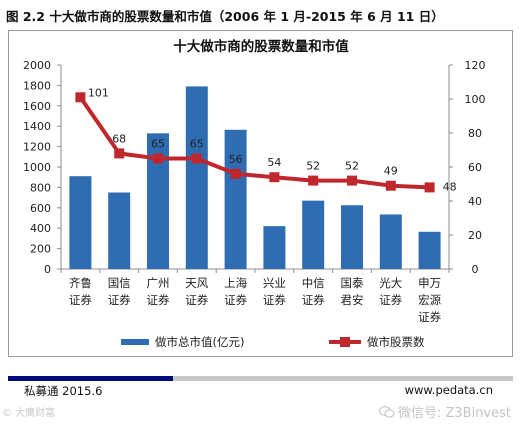  I want to click on y-right-tick-label: 0, so click(475, 269).